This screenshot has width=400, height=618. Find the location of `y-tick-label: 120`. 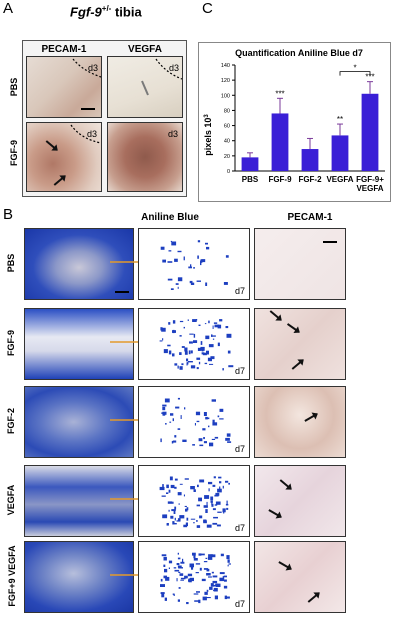

y-tick-label: 120 is located at coordinates (225, 81).